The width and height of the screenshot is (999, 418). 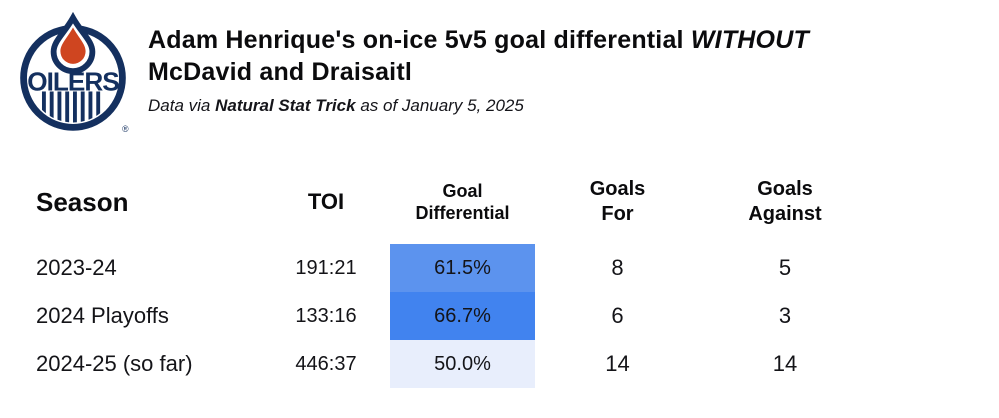 I want to click on column-header-goals-for: Goals For, so click(x=617, y=201).